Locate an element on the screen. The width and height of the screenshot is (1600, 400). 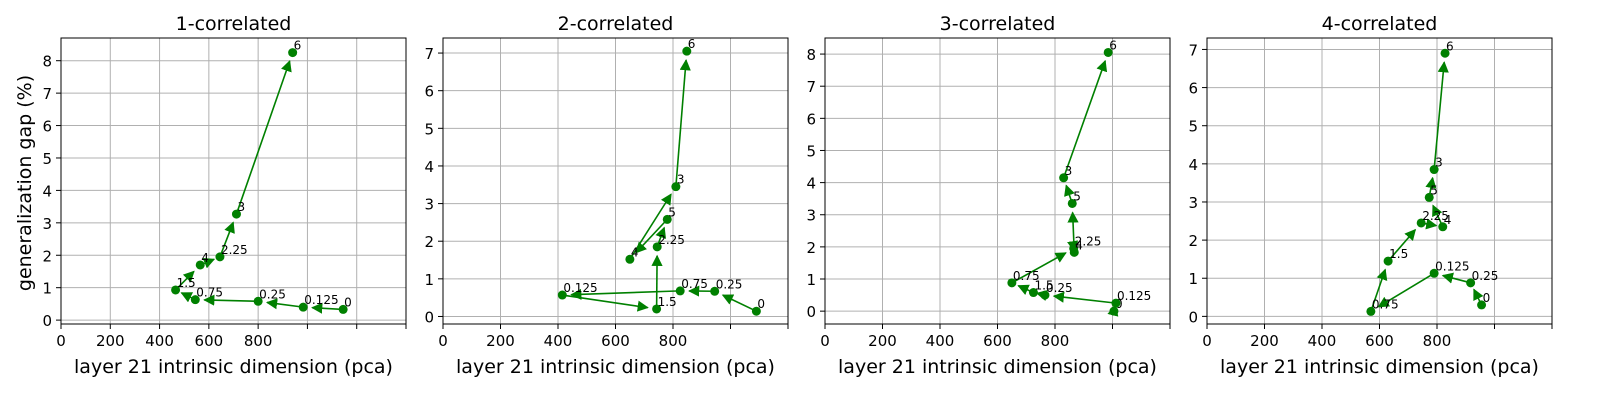
chart-title: 2-correlated is located at coordinates (616, 24).